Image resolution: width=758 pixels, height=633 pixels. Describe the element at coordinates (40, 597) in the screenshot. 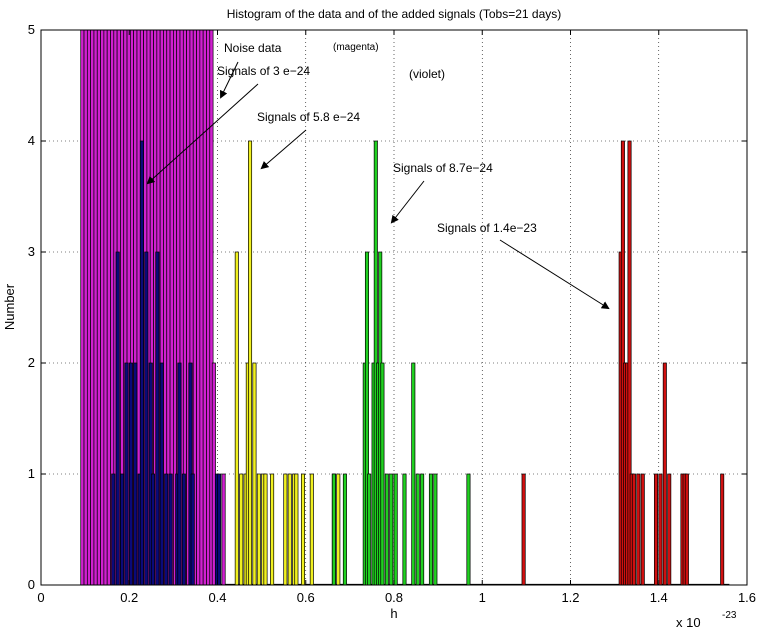

I see `x-tick-label: 0` at that location.